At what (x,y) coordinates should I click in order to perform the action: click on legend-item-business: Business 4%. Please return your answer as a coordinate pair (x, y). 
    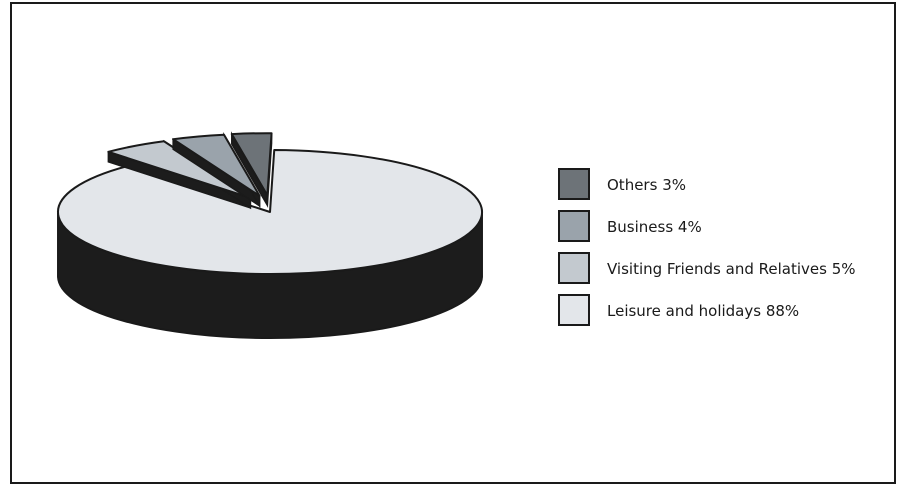
    Looking at the image, I should click on (630, 226).